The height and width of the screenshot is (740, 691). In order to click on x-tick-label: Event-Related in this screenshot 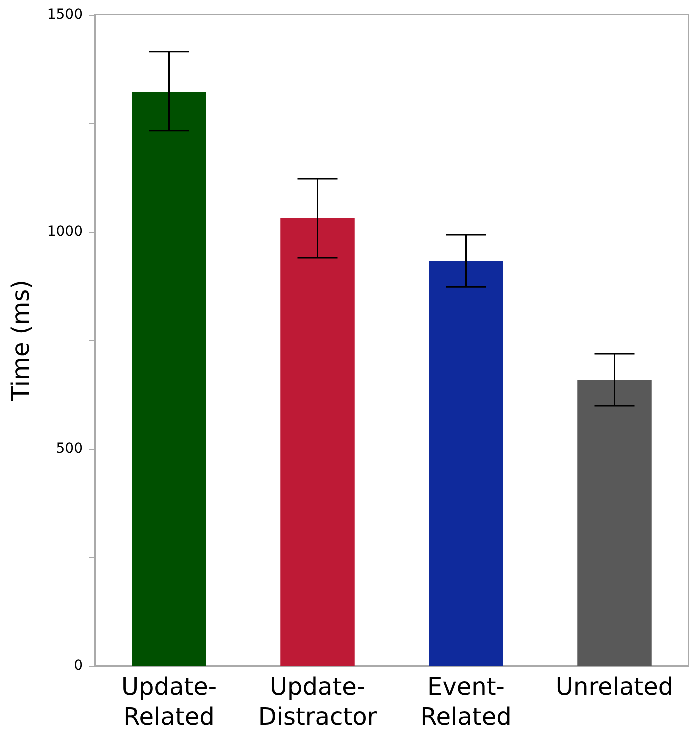, I will do `click(466, 702)`.